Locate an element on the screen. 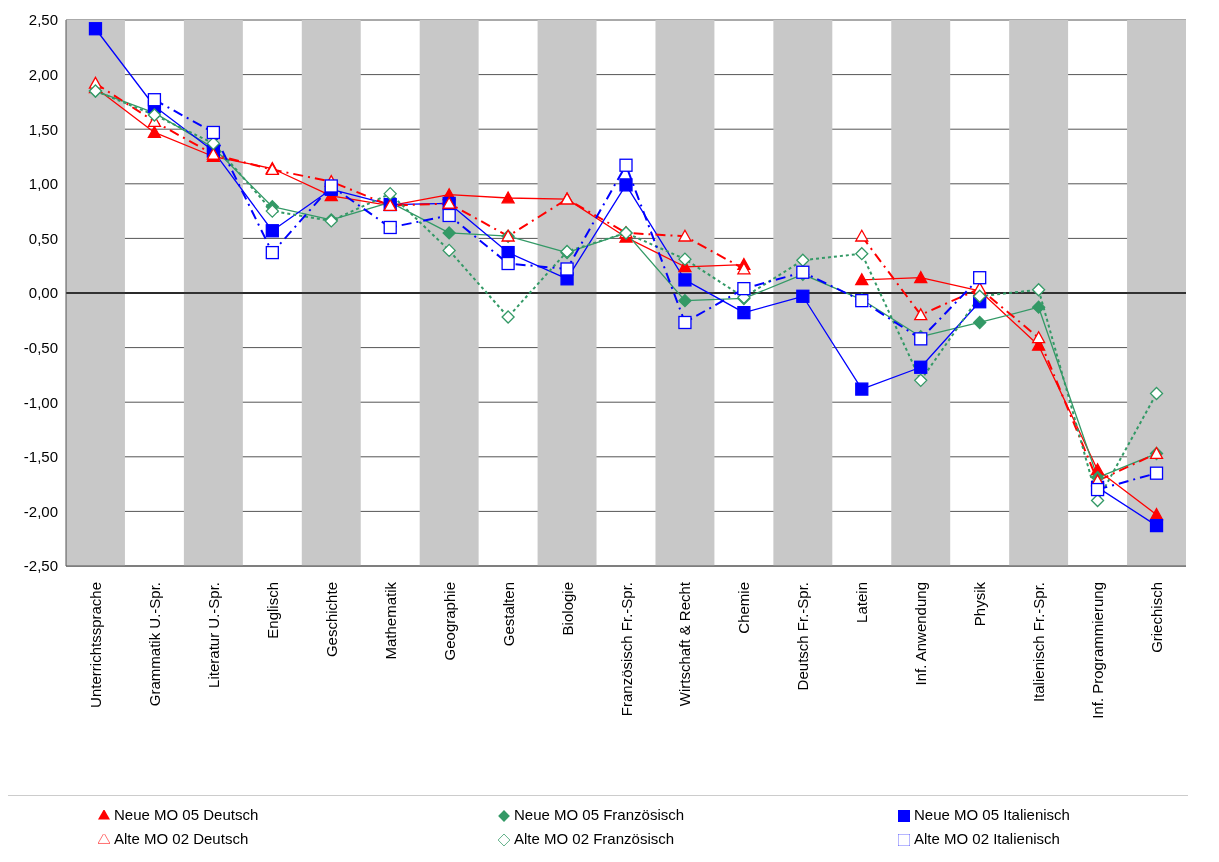 The height and width of the screenshot is (862, 1219). x-tick-label: Chemie is located at coordinates (744, 608).